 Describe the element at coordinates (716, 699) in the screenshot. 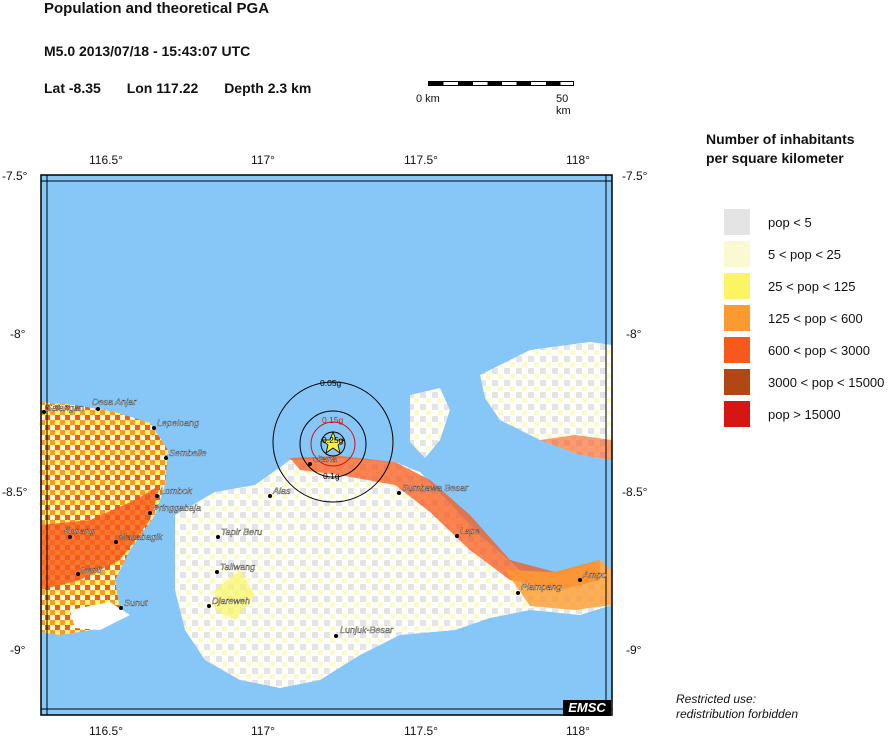

I see `usage-note-line1: Restricted use:` at that location.